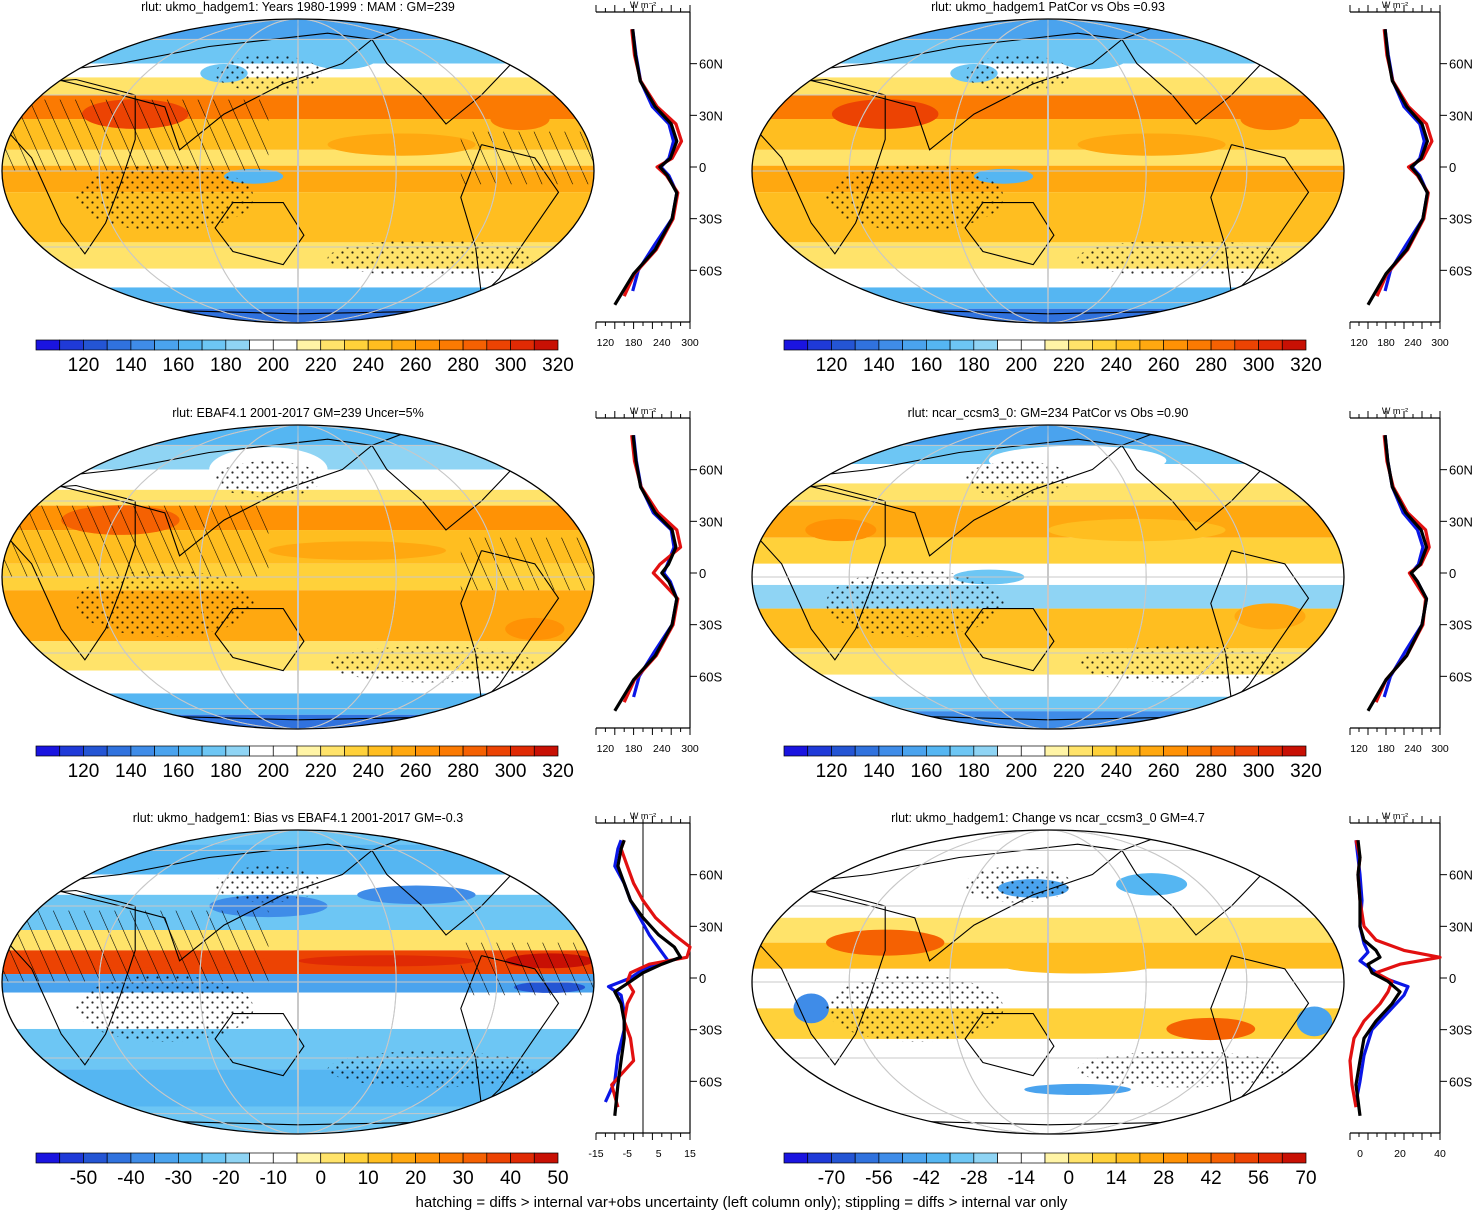 This screenshot has height=1215, width=1483. I want to click on zonal-profile: W m⁻² 60N 30N 0 30S 60S 0 20 40, so click(1410, 985).